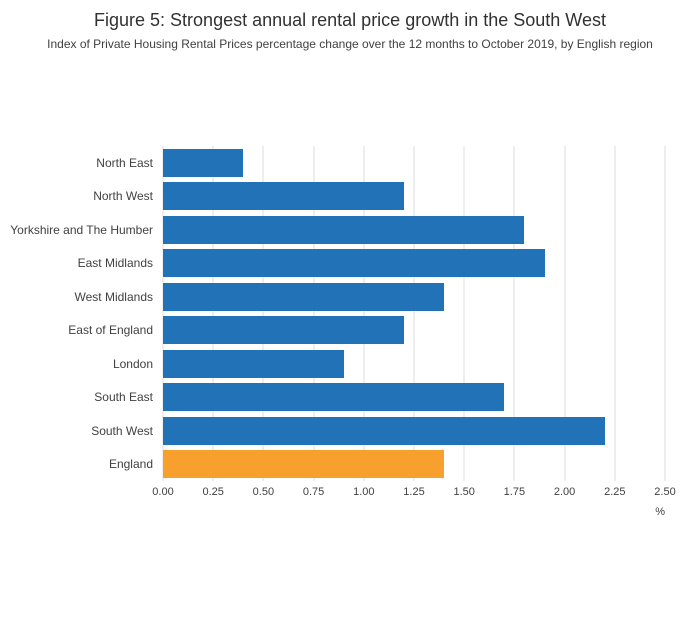  What do you see at coordinates (414, 511) in the screenshot?
I see `x-axis-unit-row: %` at bounding box center [414, 511].